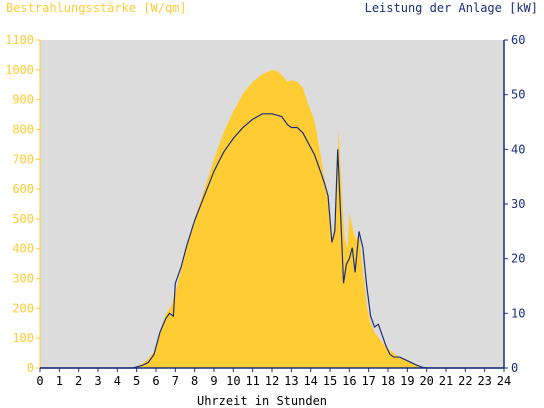 The height and width of the screenshot is (408, 544). What do you see at coordinates (518, 313) in the screenshot?
I see `right-tick-label: 10` at bounding box center [518, 313].